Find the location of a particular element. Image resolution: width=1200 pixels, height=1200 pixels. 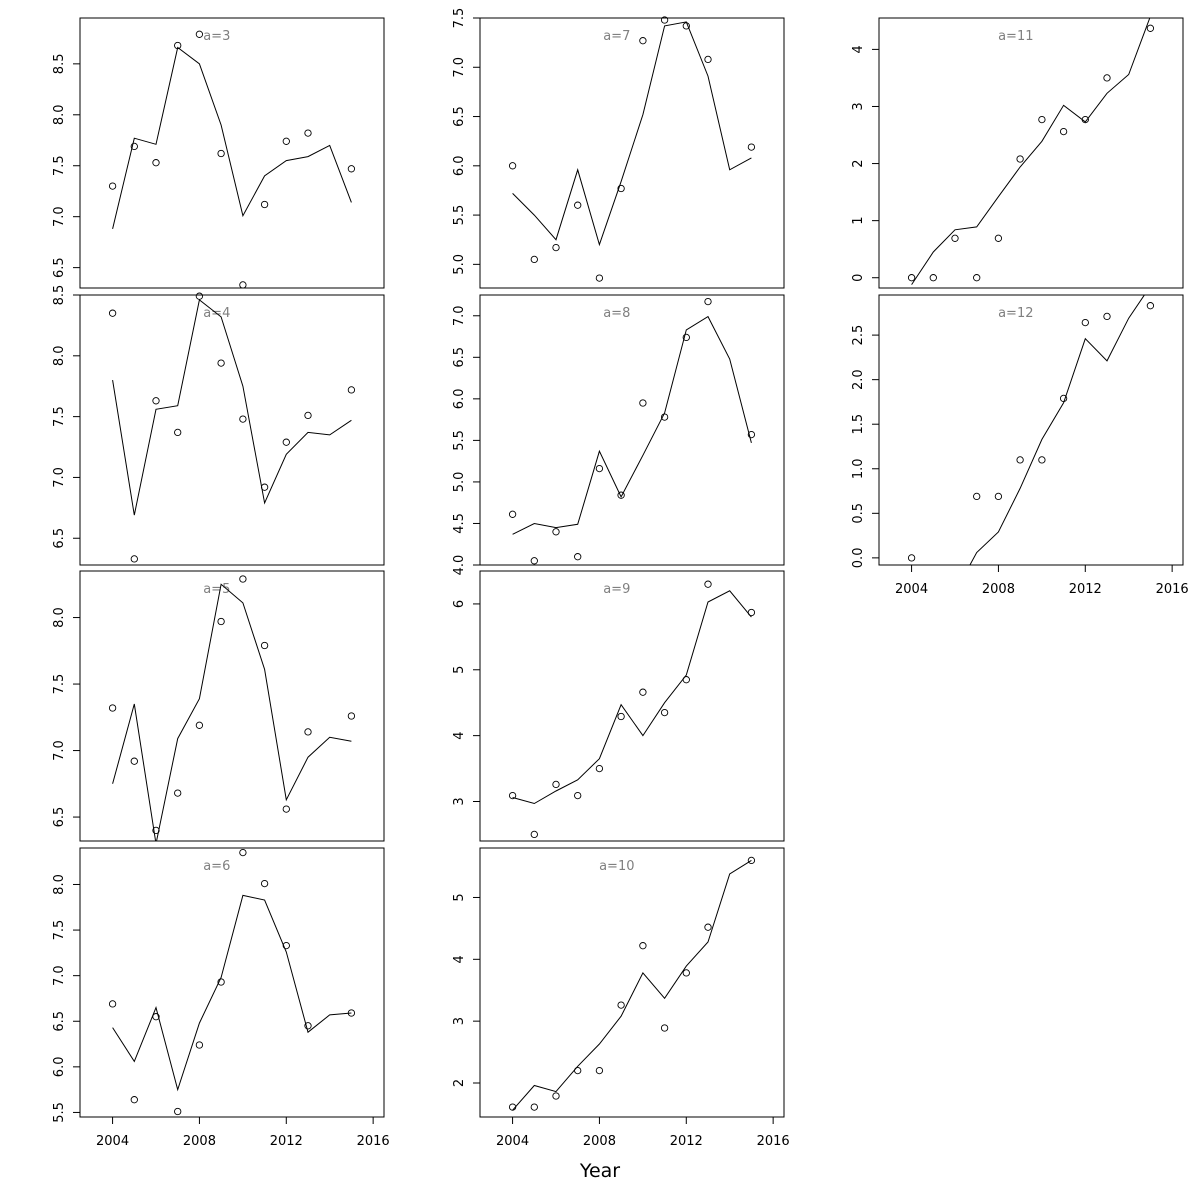

x-tick-label: 2016 is located at coordinates (373, 1141).